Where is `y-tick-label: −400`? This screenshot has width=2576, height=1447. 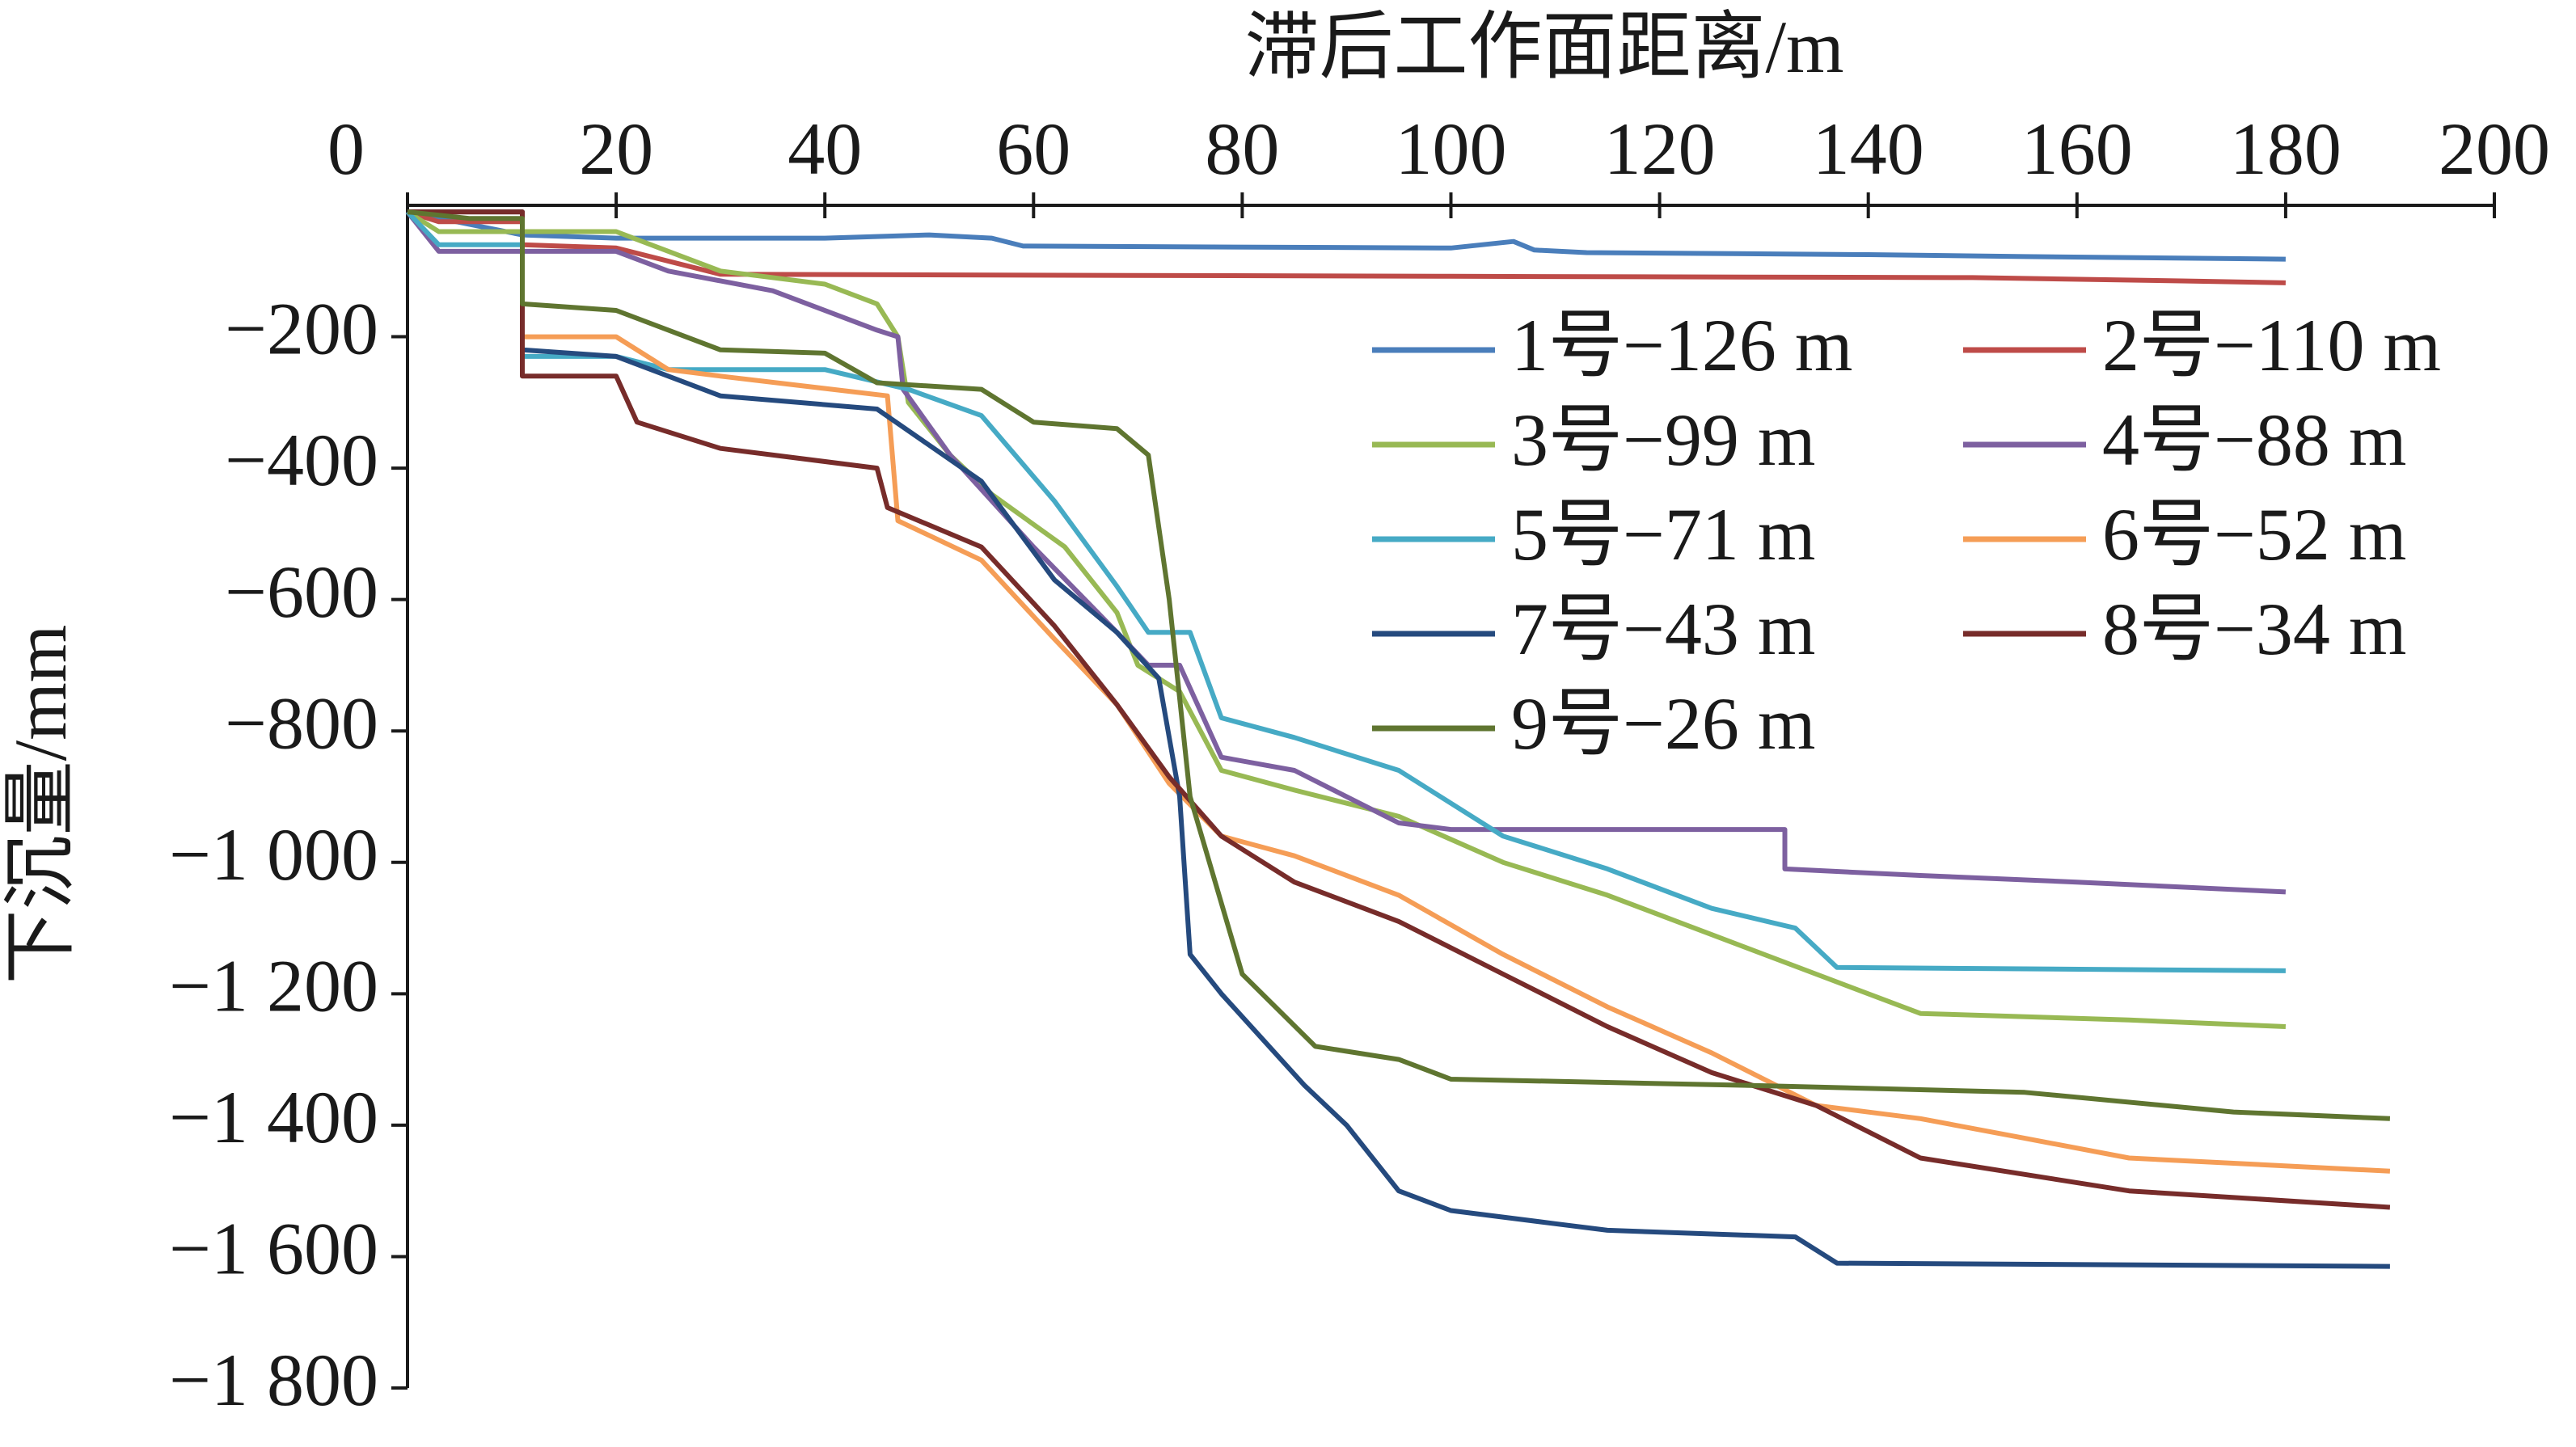
y-tick-label: −400 is located at coordinates (301, 460).